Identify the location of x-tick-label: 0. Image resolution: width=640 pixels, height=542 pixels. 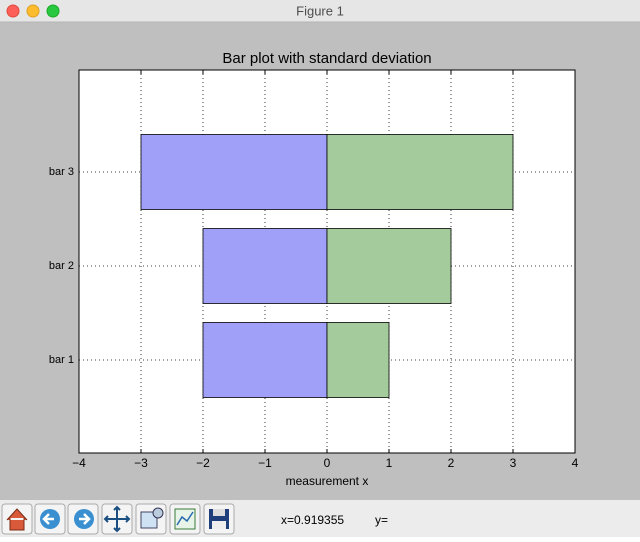
(327, 463).